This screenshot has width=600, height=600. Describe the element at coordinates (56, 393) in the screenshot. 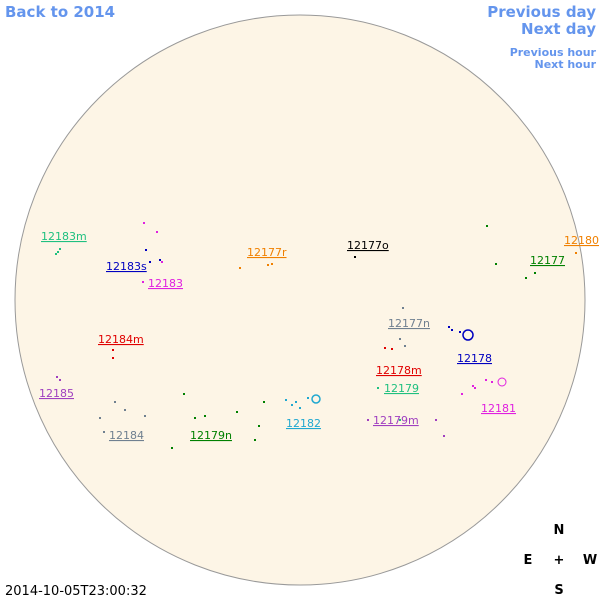

I see `region-label: 12185` at that location.